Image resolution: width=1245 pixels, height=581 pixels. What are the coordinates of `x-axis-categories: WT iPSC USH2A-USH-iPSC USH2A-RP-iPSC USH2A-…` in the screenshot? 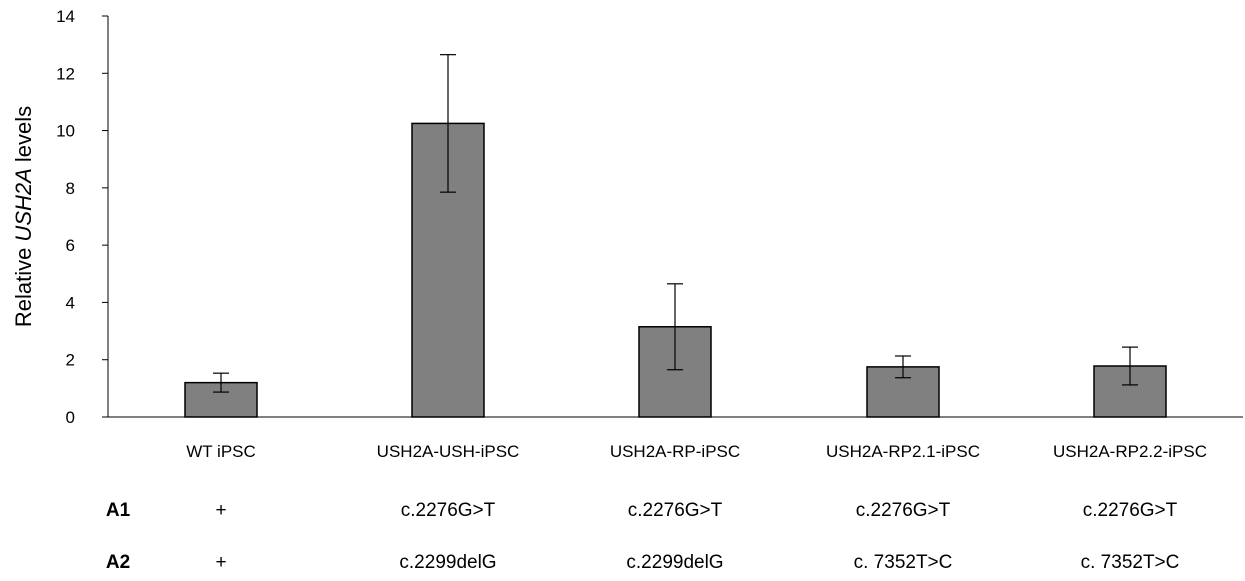 It's located at (696, 451).